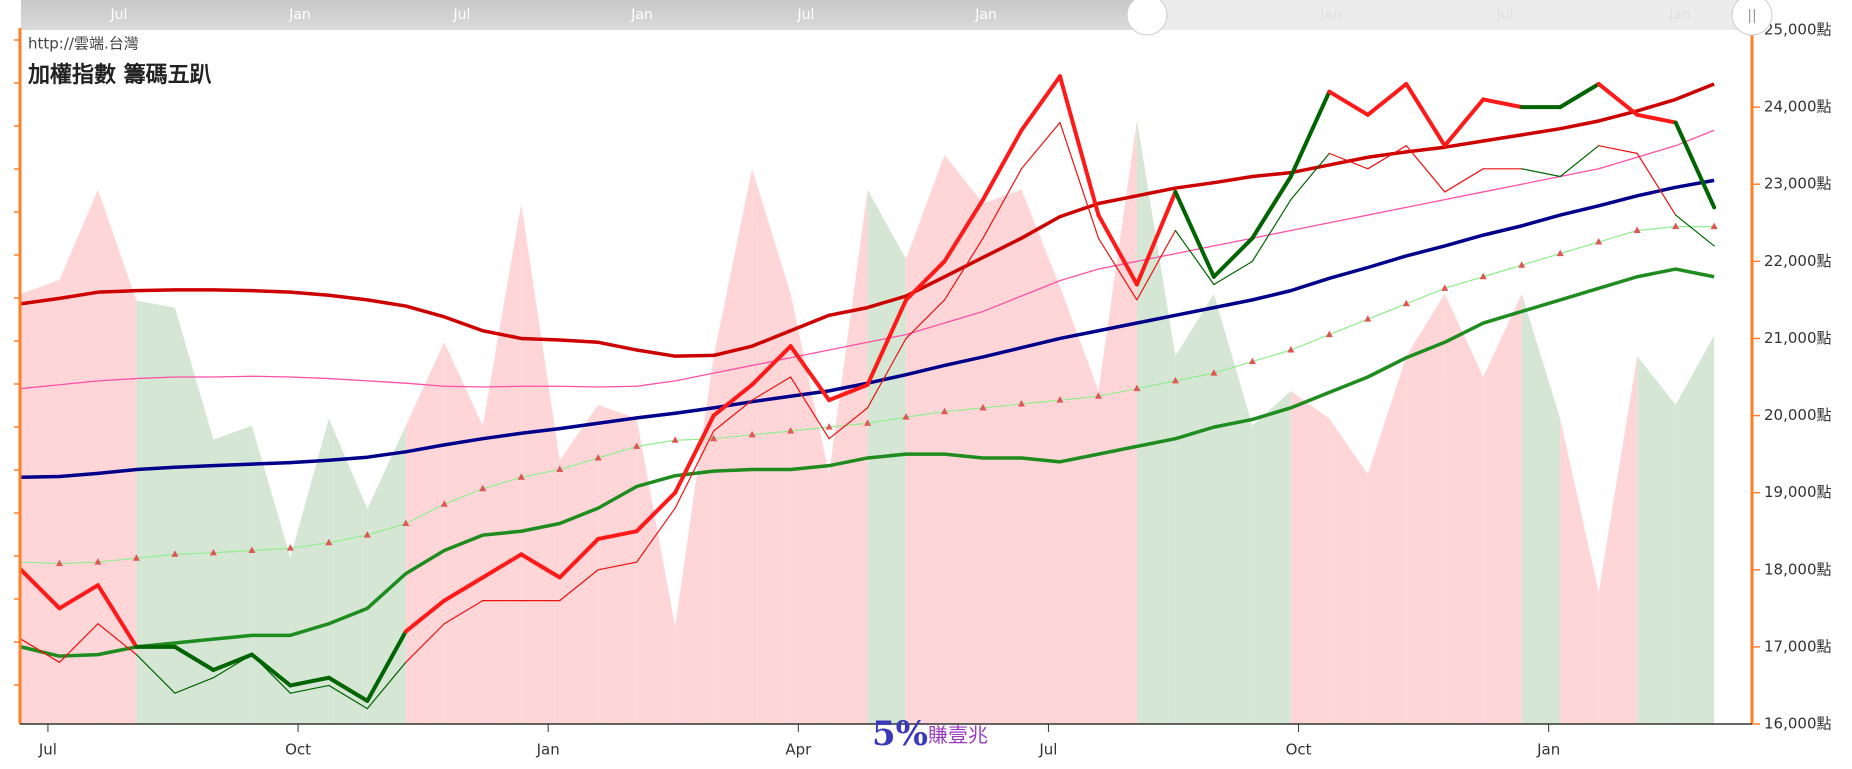 This screenshot has height=769, width=1852. Describe the element at coordinates (584, 15) in the screenshot. I see `navigator-selected` at that location.